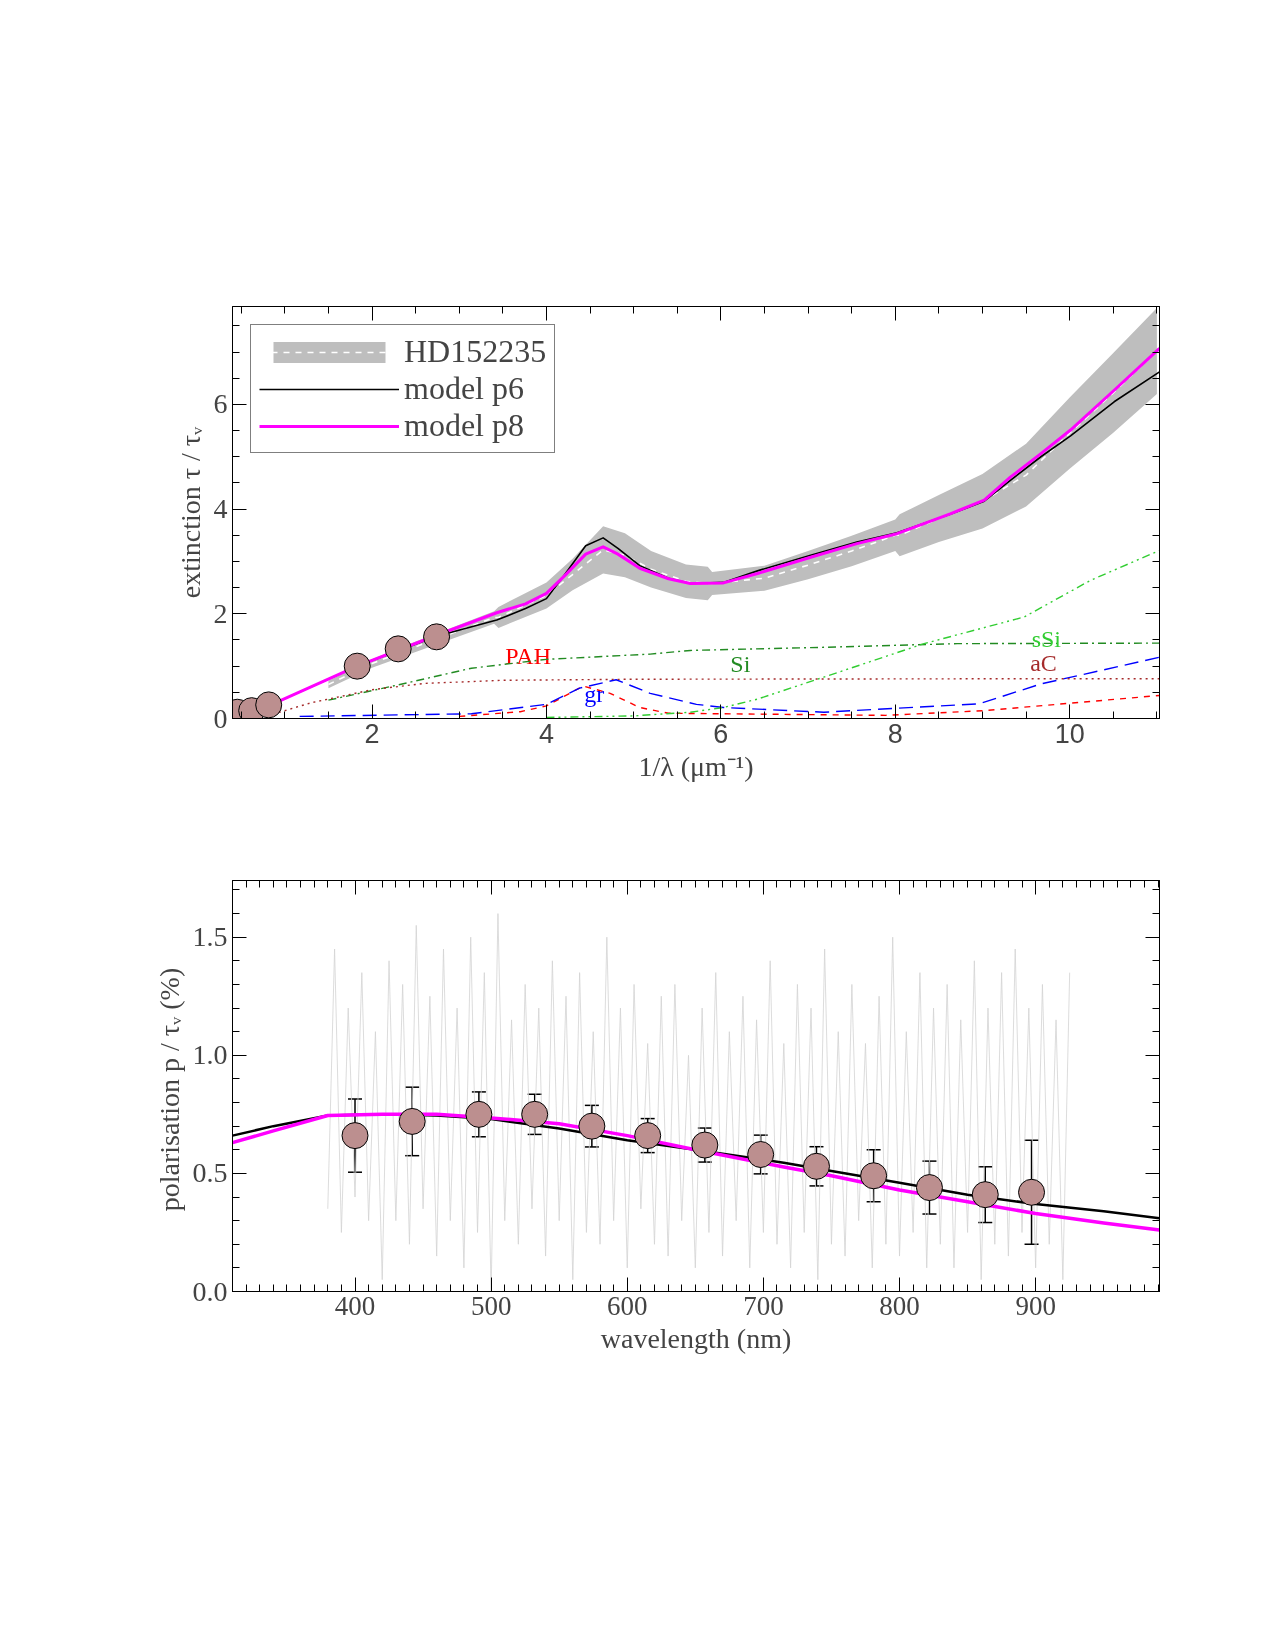 The width and height of the screenshot is (1275, 1650). What do you see at coordinates (372, 733) in the screenshot?
I see `x-tick-label: 2` at bounding box center [372, 733].